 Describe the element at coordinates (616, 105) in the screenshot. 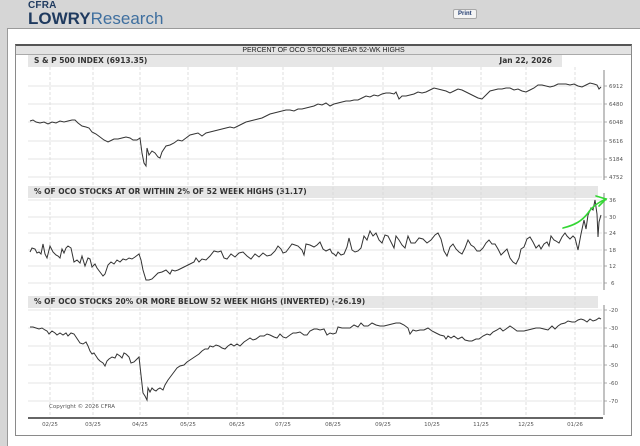

I see `svg-text: 6480` at that location.